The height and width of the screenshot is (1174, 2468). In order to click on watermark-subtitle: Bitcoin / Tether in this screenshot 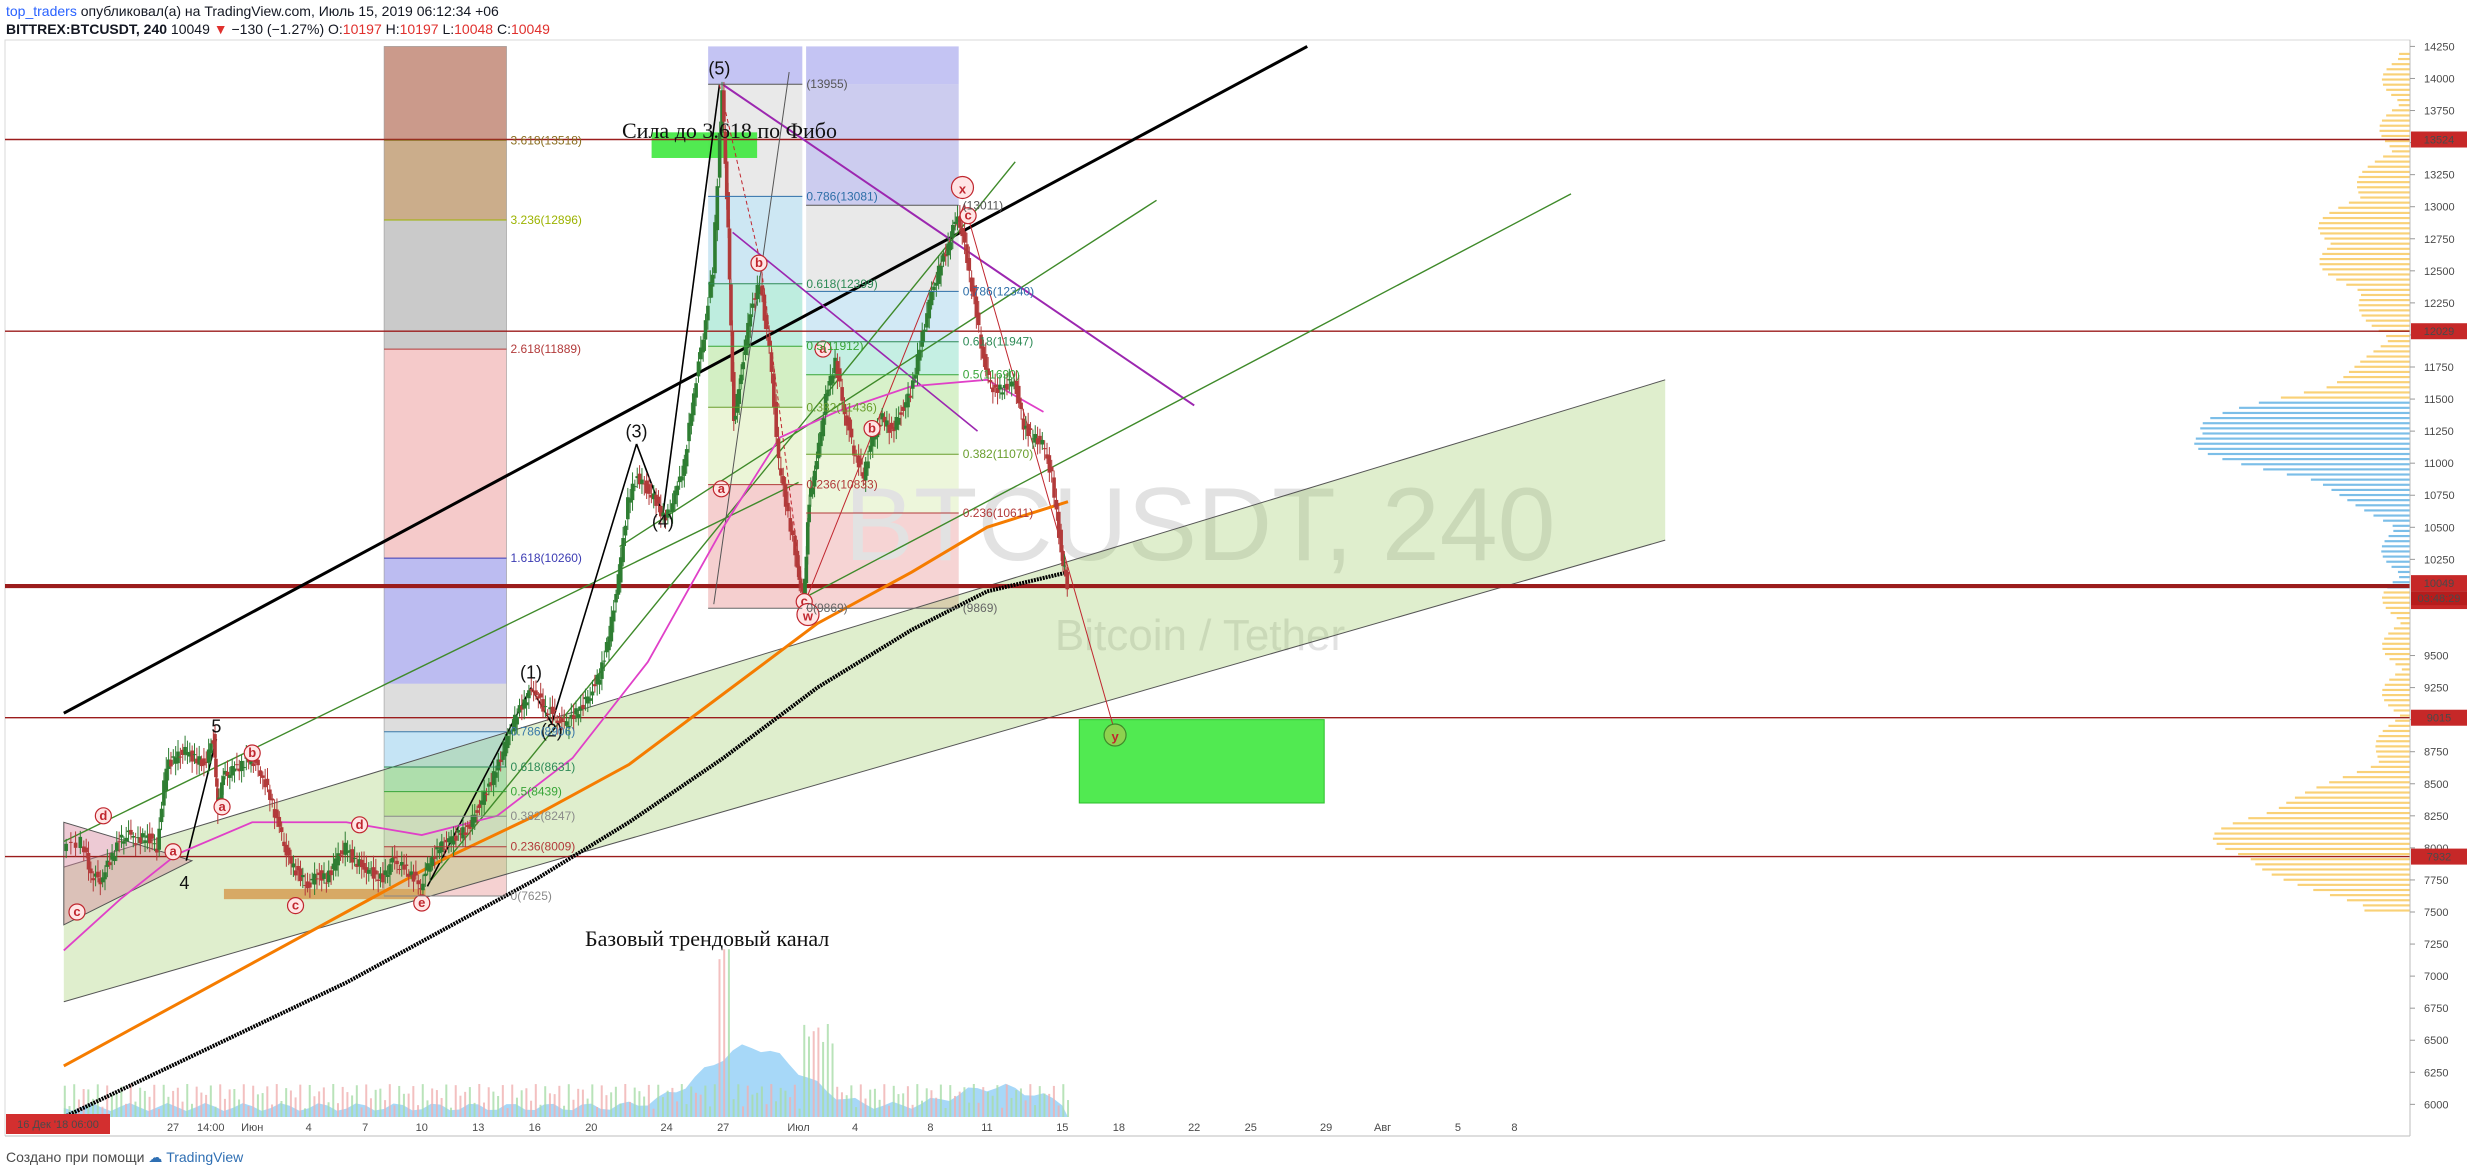, I will do `click(1200, 635)`.